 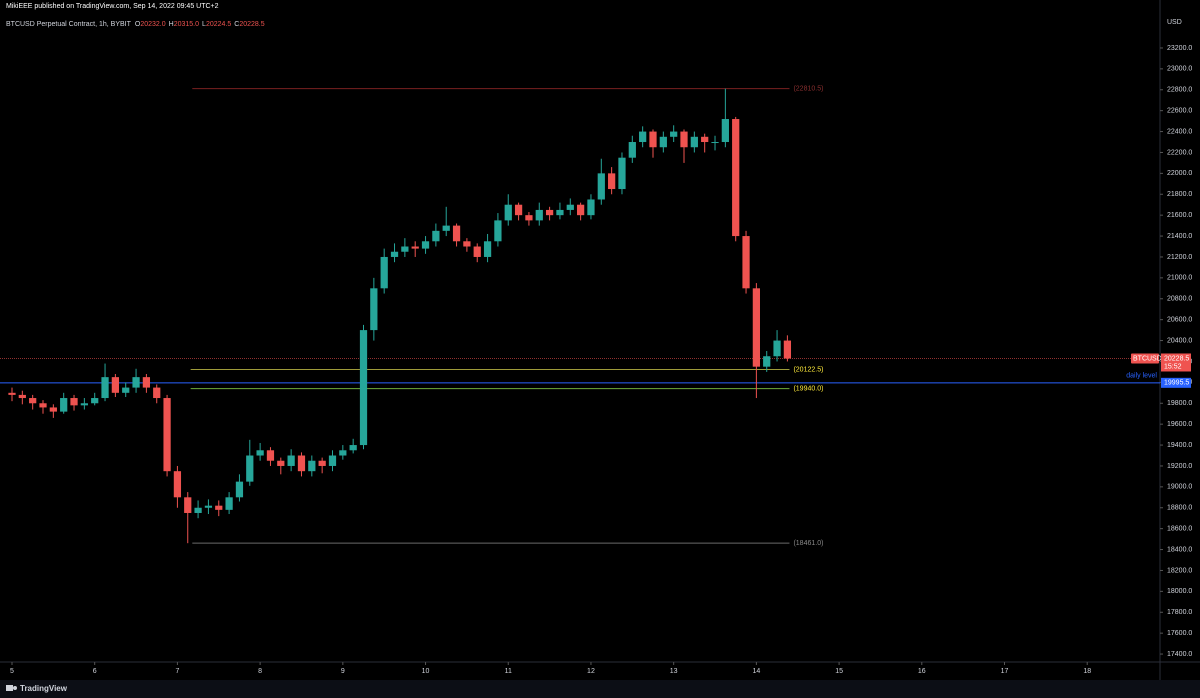 I want to click on y-tick-label: 23200.0, so click(x=1179, y=48).